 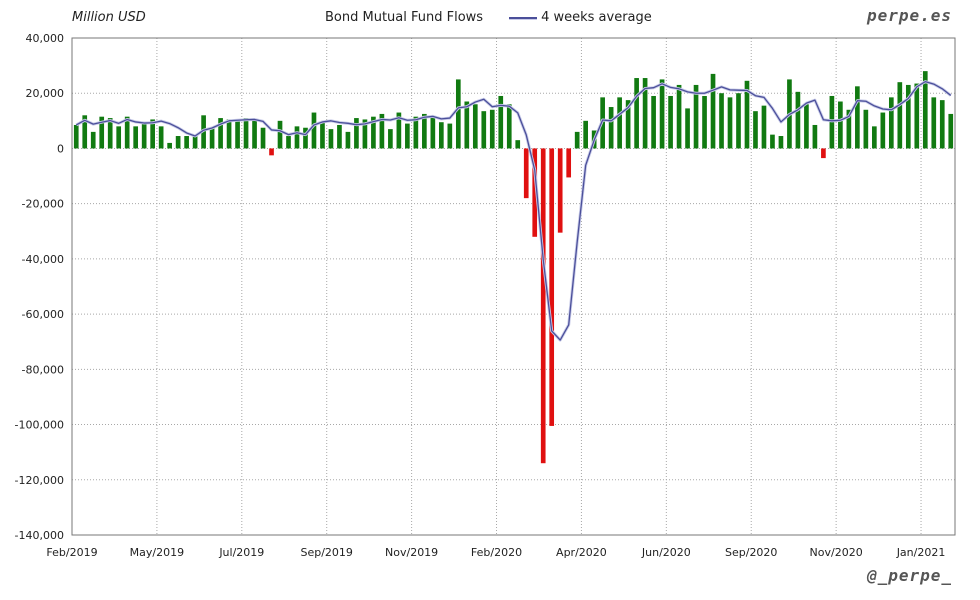 I want to click on chart-legend: Bond Mutual Fund Flows 4 weeks average, so click(x=488, y=17).